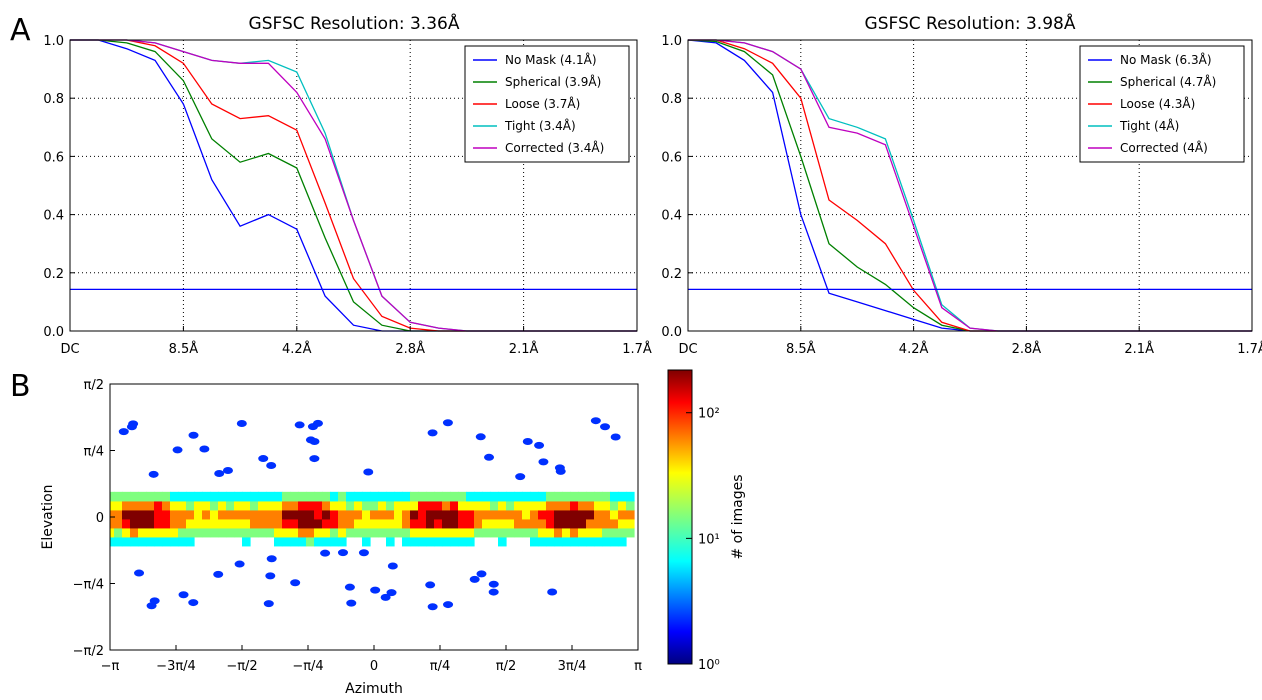 Image resolution: width=1262 pixels, height=700 pixels. What do you see at coordinates (970, 23) in the screenshot?
I see `chart-title: GSFSC Resolution: 3.98Å` at bounding box center [970, 23].